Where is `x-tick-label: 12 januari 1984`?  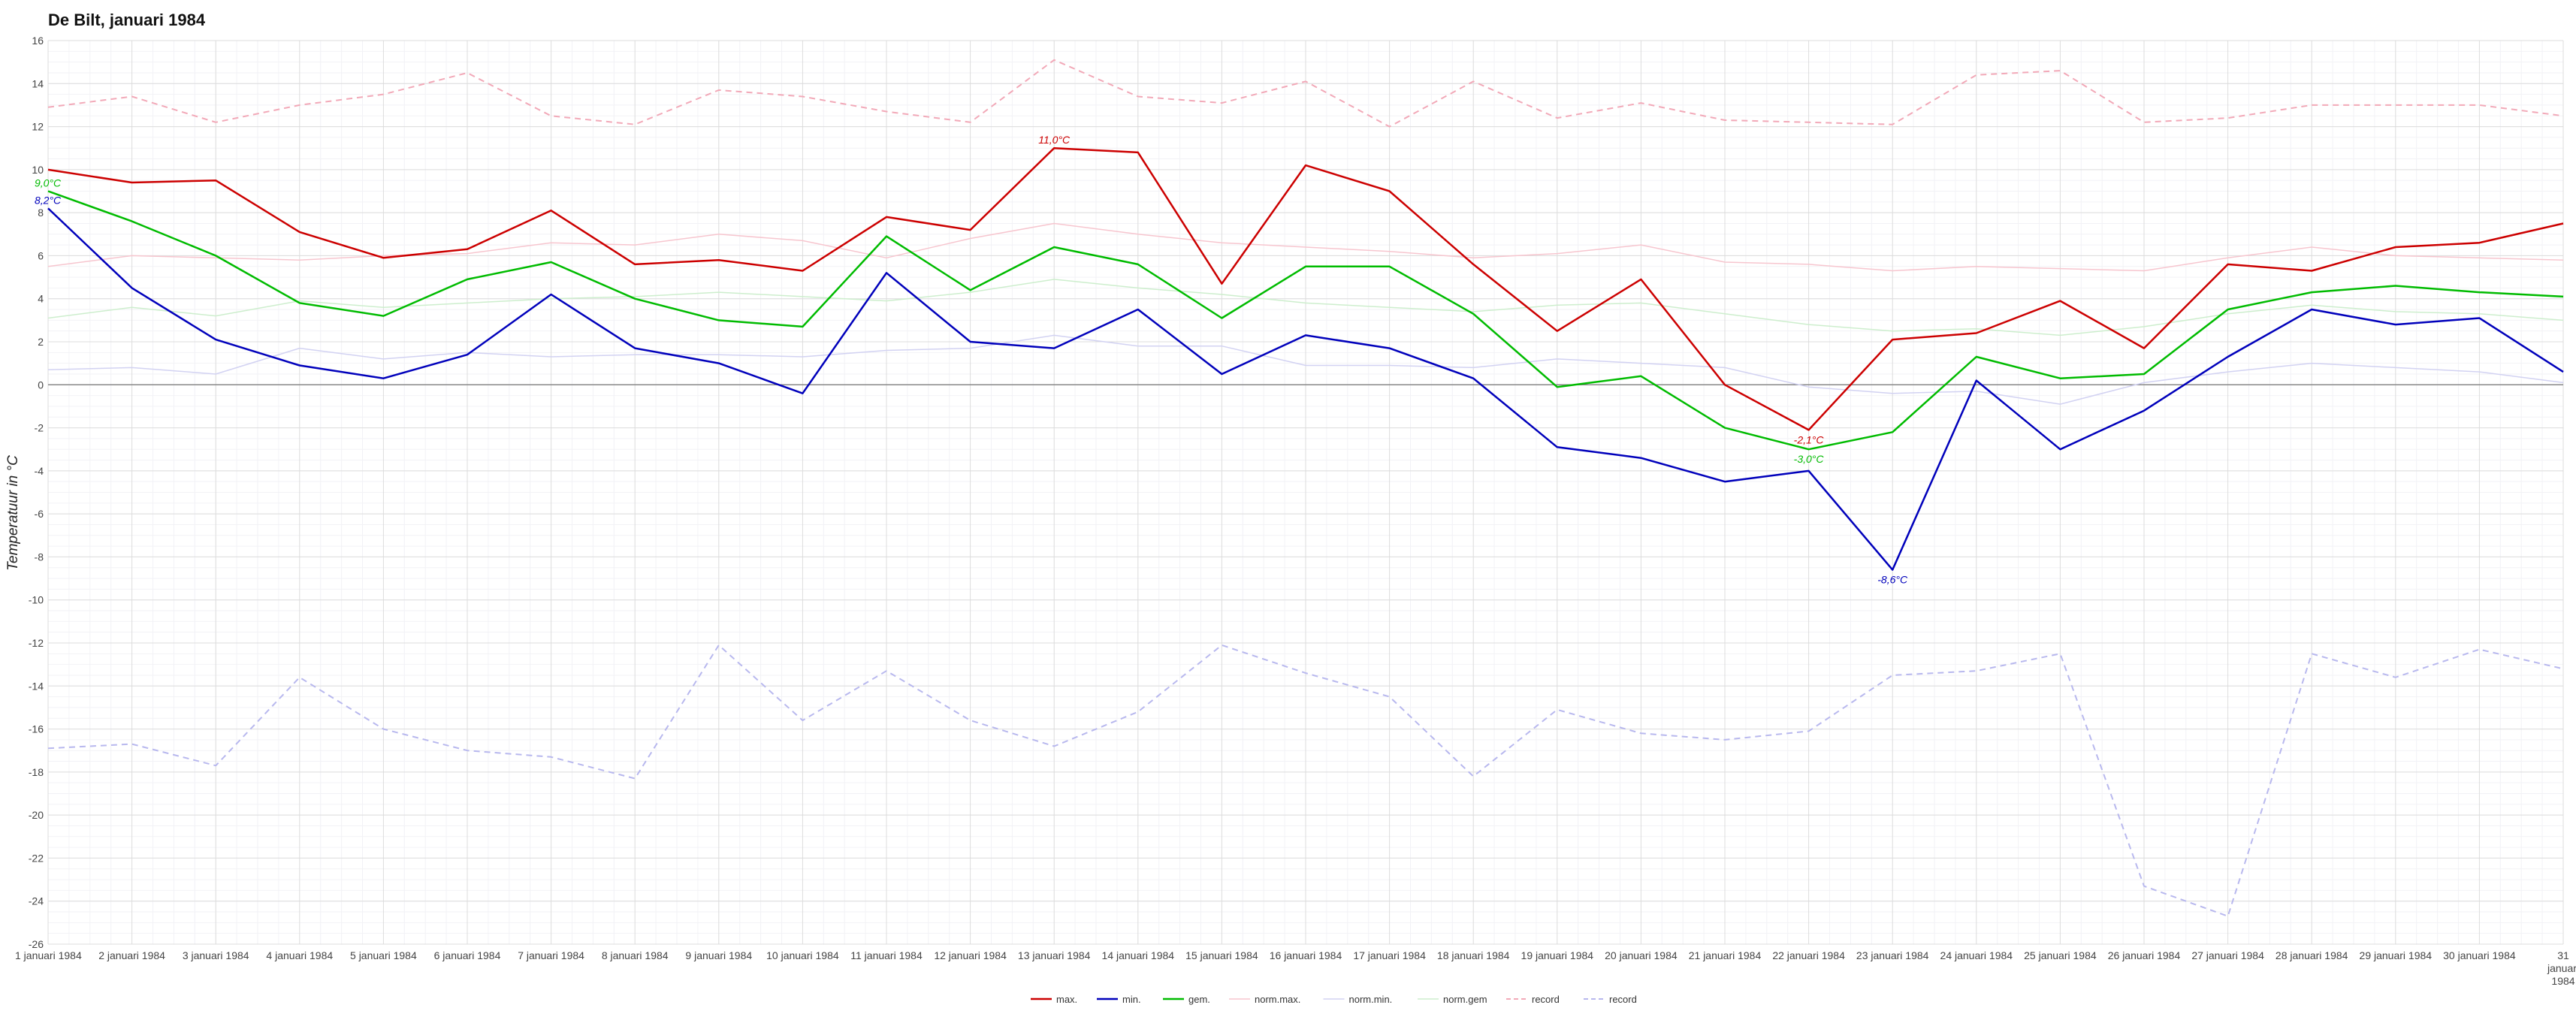 x-tick-label: 12 januari 1984 is located at coordinates (970, 955).